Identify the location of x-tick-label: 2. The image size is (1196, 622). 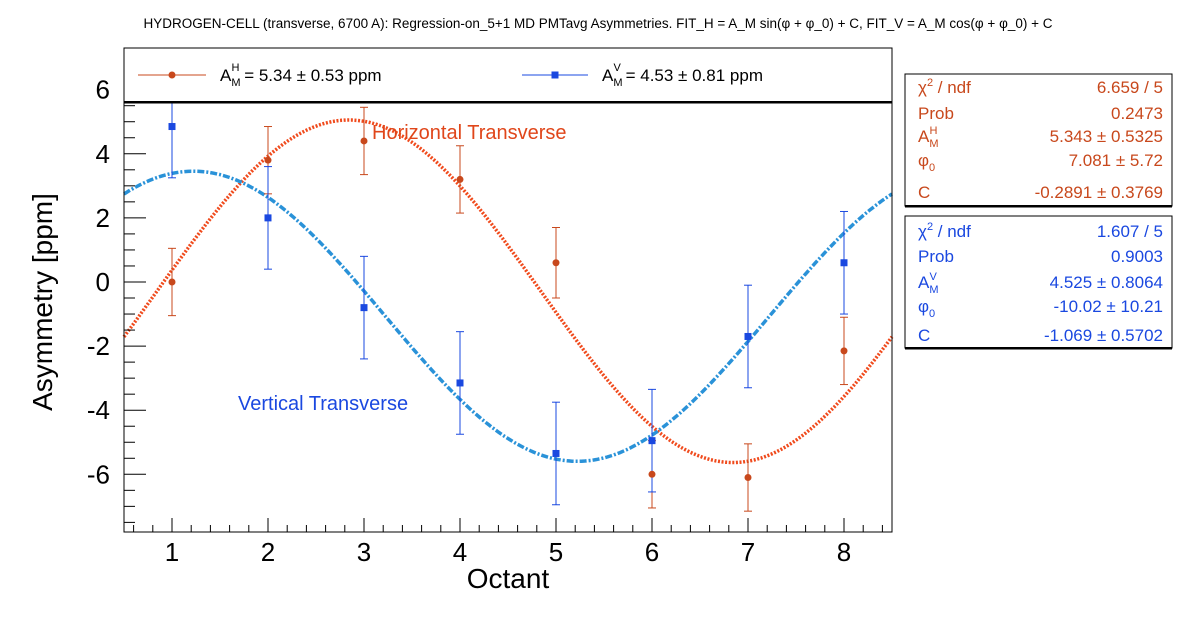
(268, 552).